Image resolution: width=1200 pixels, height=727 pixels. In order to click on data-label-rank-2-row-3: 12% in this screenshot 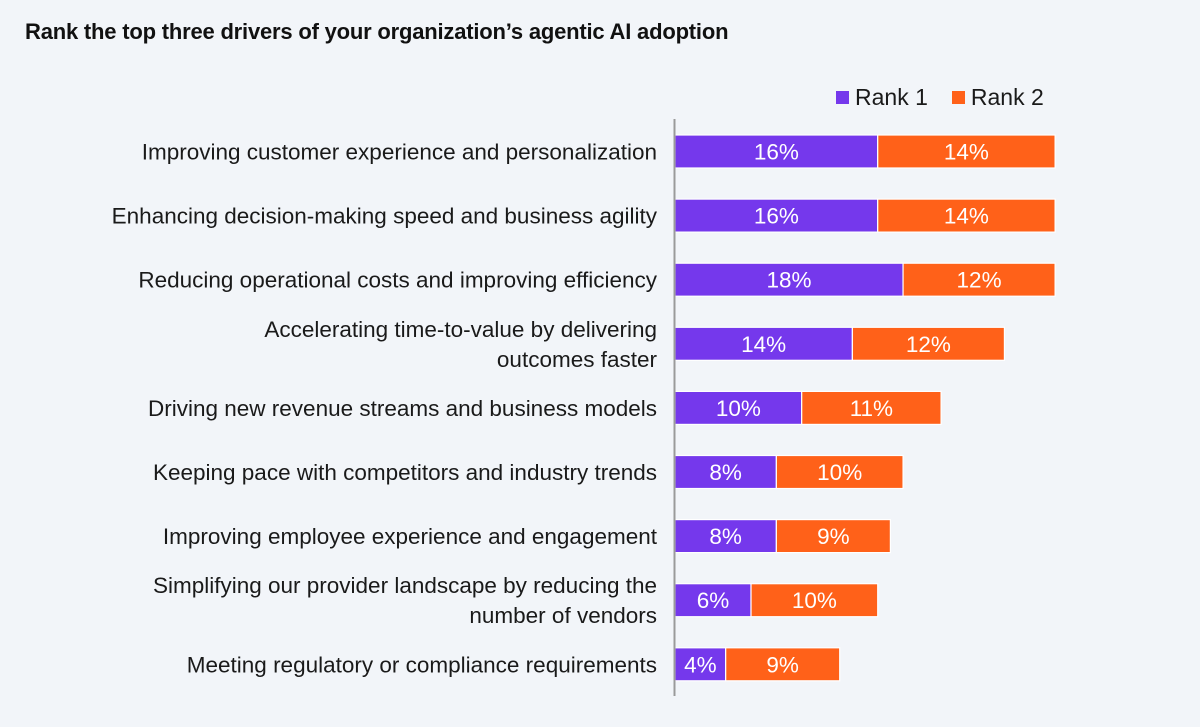, I will do `click(979, 280)`.